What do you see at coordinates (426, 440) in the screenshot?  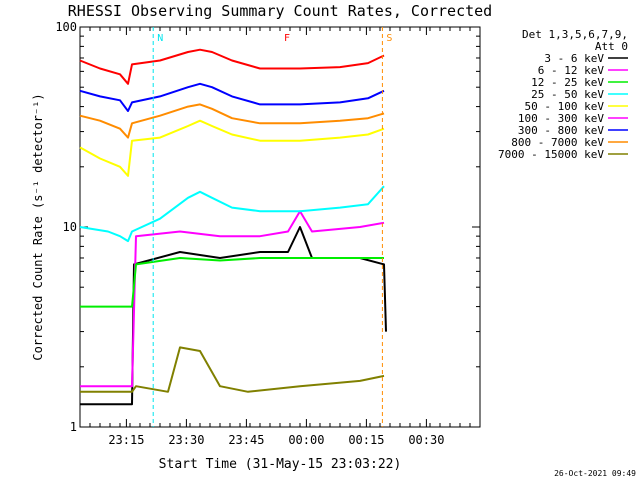 I see `x-tick-label: 00:30` at bounding box center [426, 440].